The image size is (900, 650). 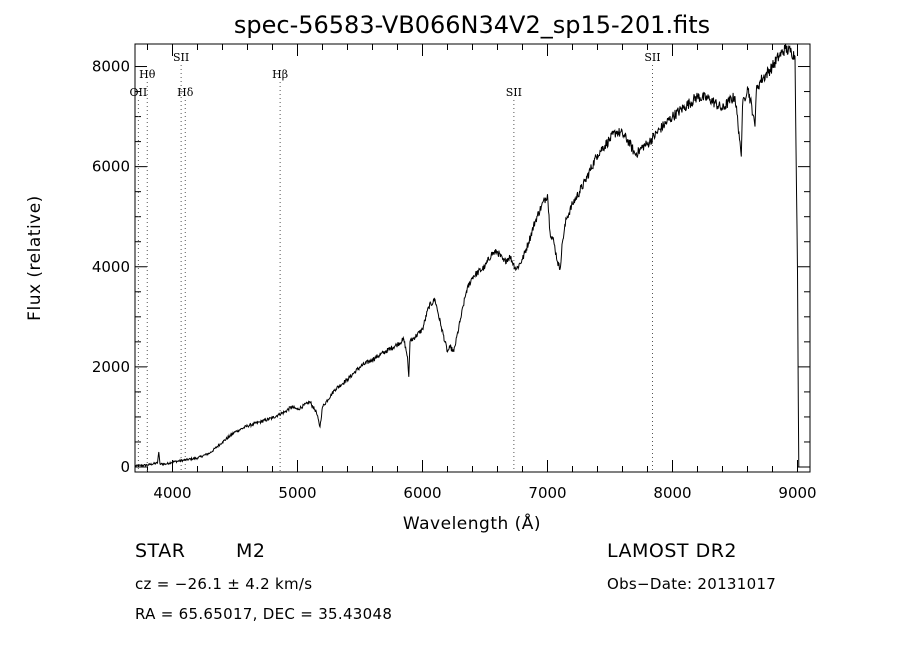 I want to click on observation-date: Obs−Date: 20131017, so click(x=692, y=584).